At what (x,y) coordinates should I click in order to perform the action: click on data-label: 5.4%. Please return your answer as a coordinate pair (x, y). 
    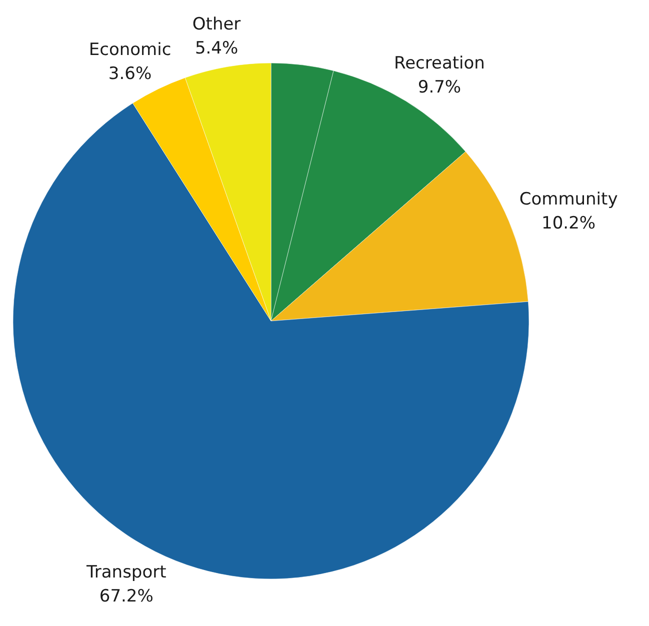
    Looking at the image, I should click on (216, 48).